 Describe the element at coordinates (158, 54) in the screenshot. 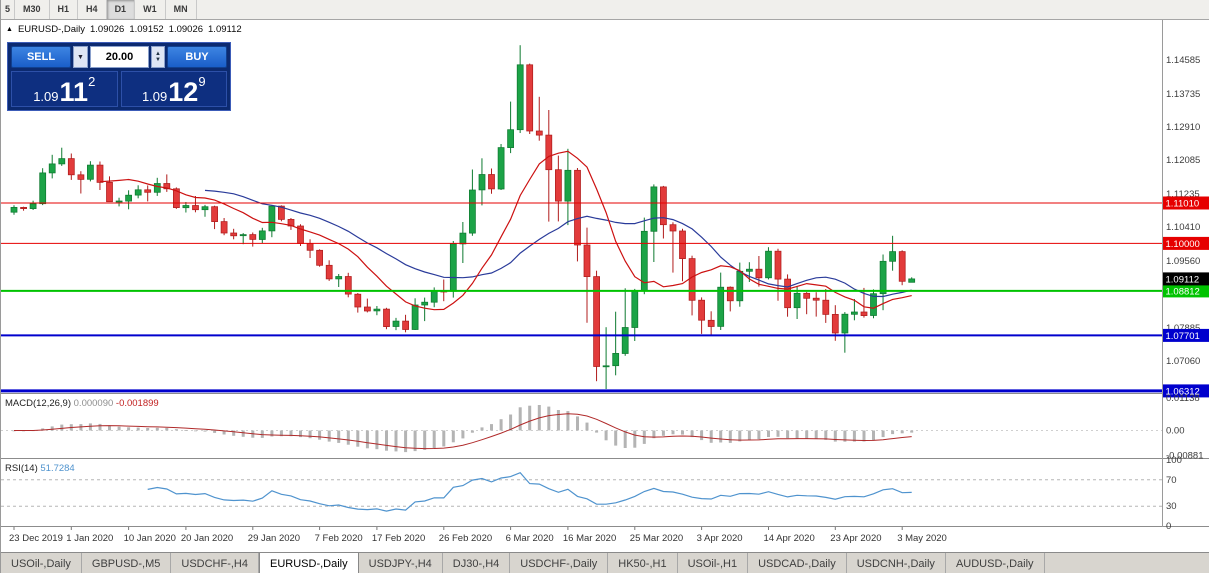

I see `spinner-up-icon: ▲` at that location.